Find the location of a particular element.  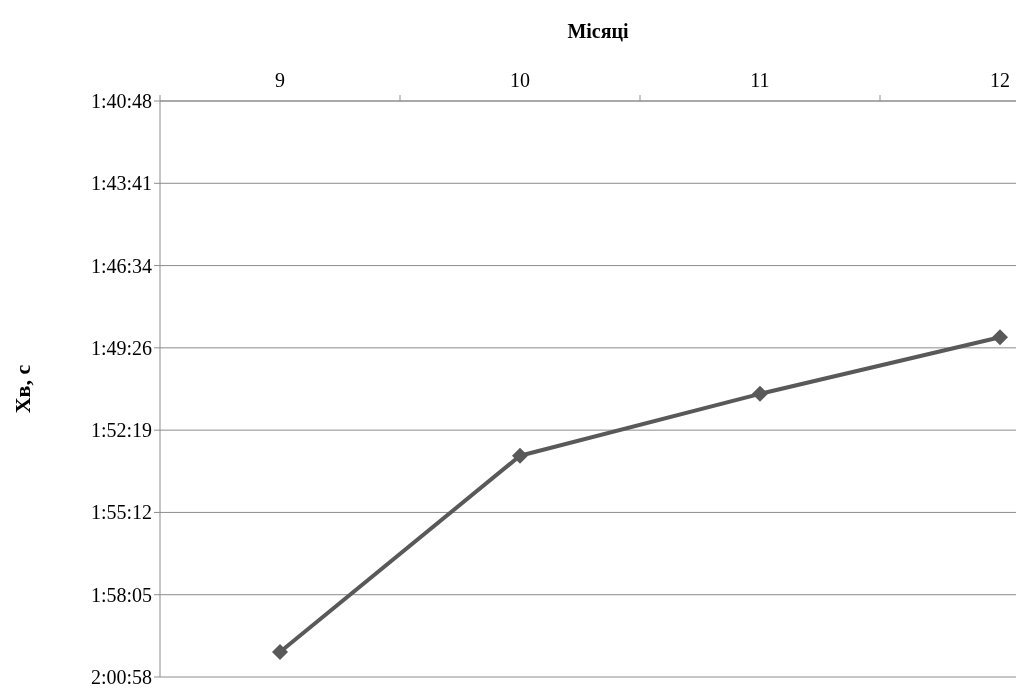

y-tick-label: 1:55:12 is located at coordinates (121, 512).